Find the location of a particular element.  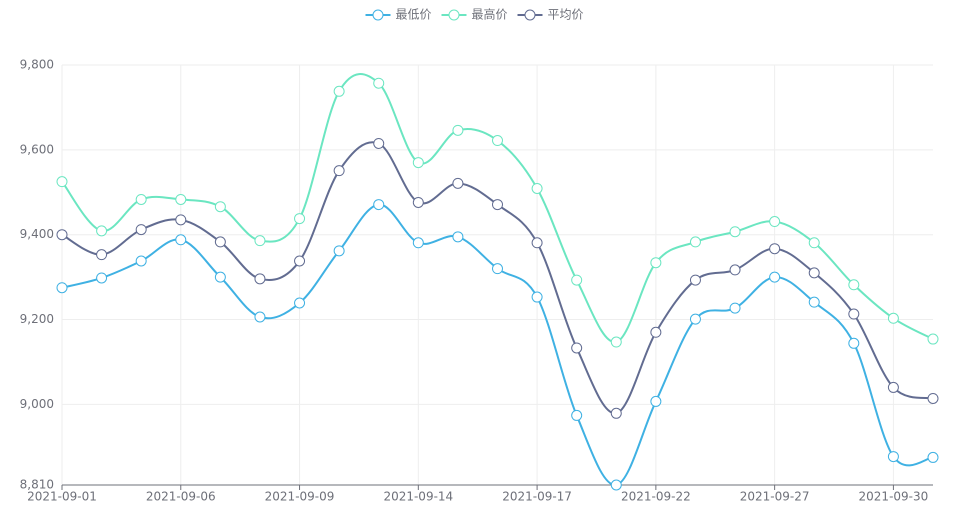

x-tick-label: 2021-09-09 is located at coordinates (300, 497).